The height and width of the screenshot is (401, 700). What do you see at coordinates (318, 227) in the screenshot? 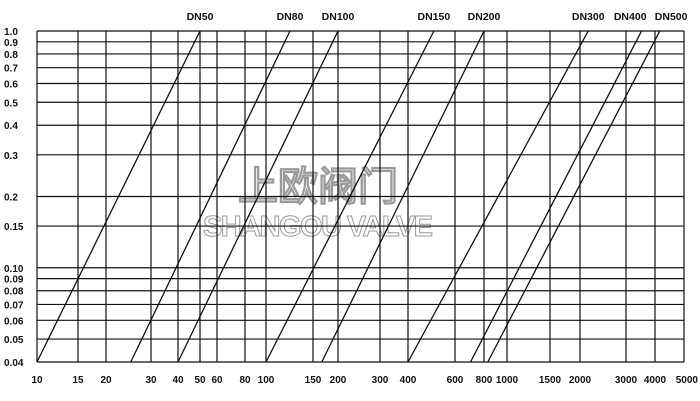
I see `watermark-en: SHANGOU VALVE` at bounding box center [318, 227].